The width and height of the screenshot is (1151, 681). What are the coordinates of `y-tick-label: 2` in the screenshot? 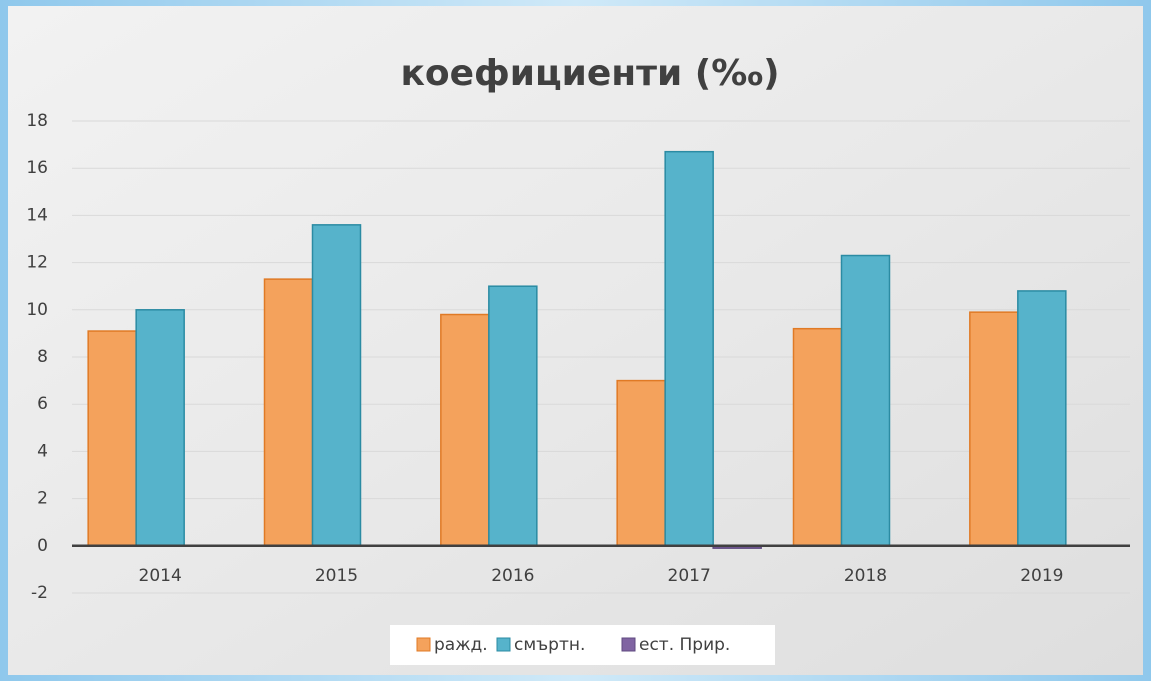 It's located at (42, 499).